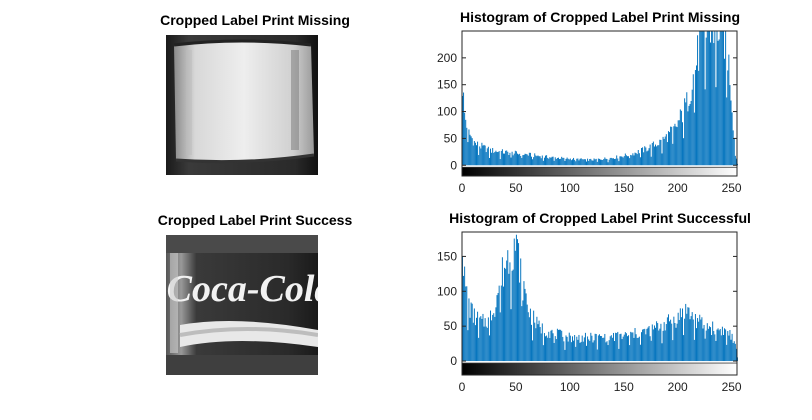  What do you see at coordinates (242, 305) in the screenshot?
I see `cropped-image-success: Coca-Cola` at bounding box center [242, 305].